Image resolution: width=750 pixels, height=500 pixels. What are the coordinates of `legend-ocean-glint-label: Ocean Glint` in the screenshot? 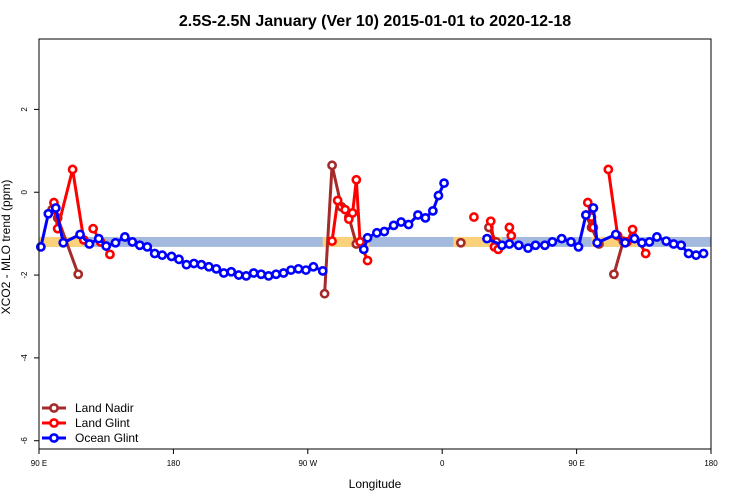 It's located at (107, 438).